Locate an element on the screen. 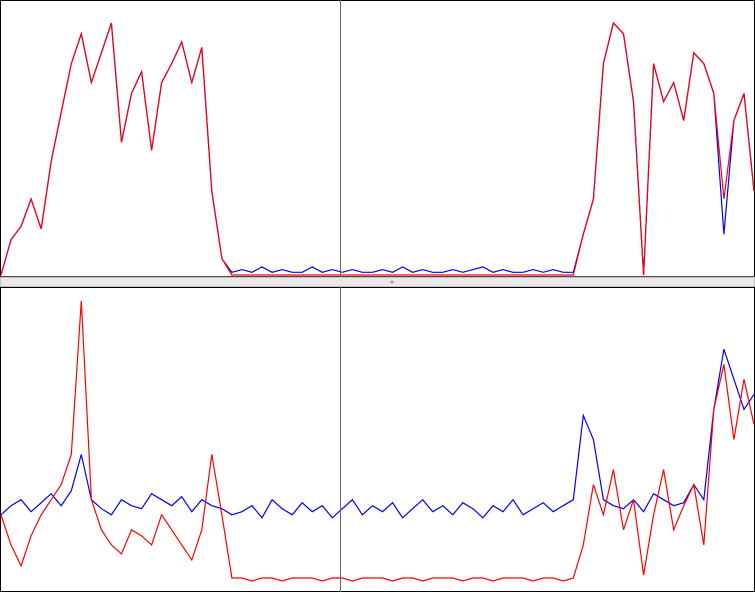  splitter is located at coordinates (377, 282).